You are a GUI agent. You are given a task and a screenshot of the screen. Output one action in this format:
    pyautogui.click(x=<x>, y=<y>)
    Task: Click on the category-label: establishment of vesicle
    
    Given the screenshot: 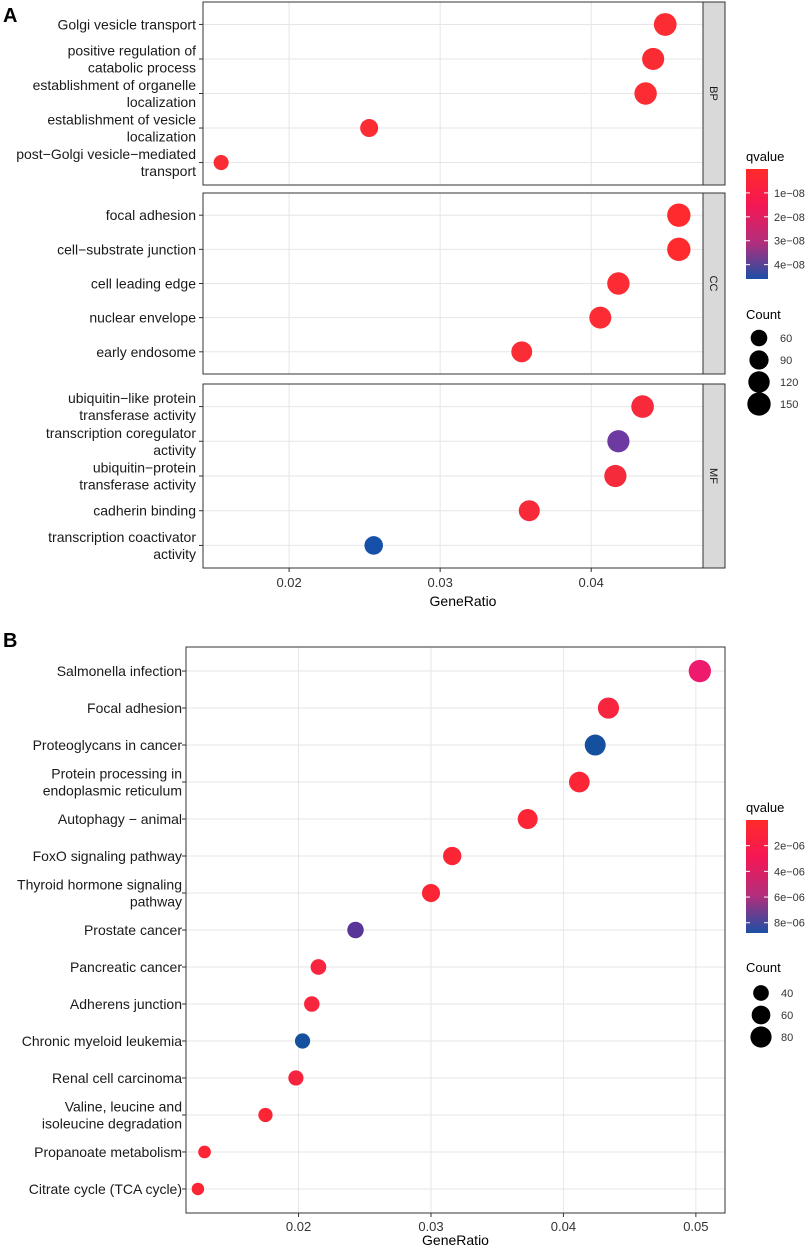 What is the action you would take?
    pyautogui.click(x=121, y=120)
    